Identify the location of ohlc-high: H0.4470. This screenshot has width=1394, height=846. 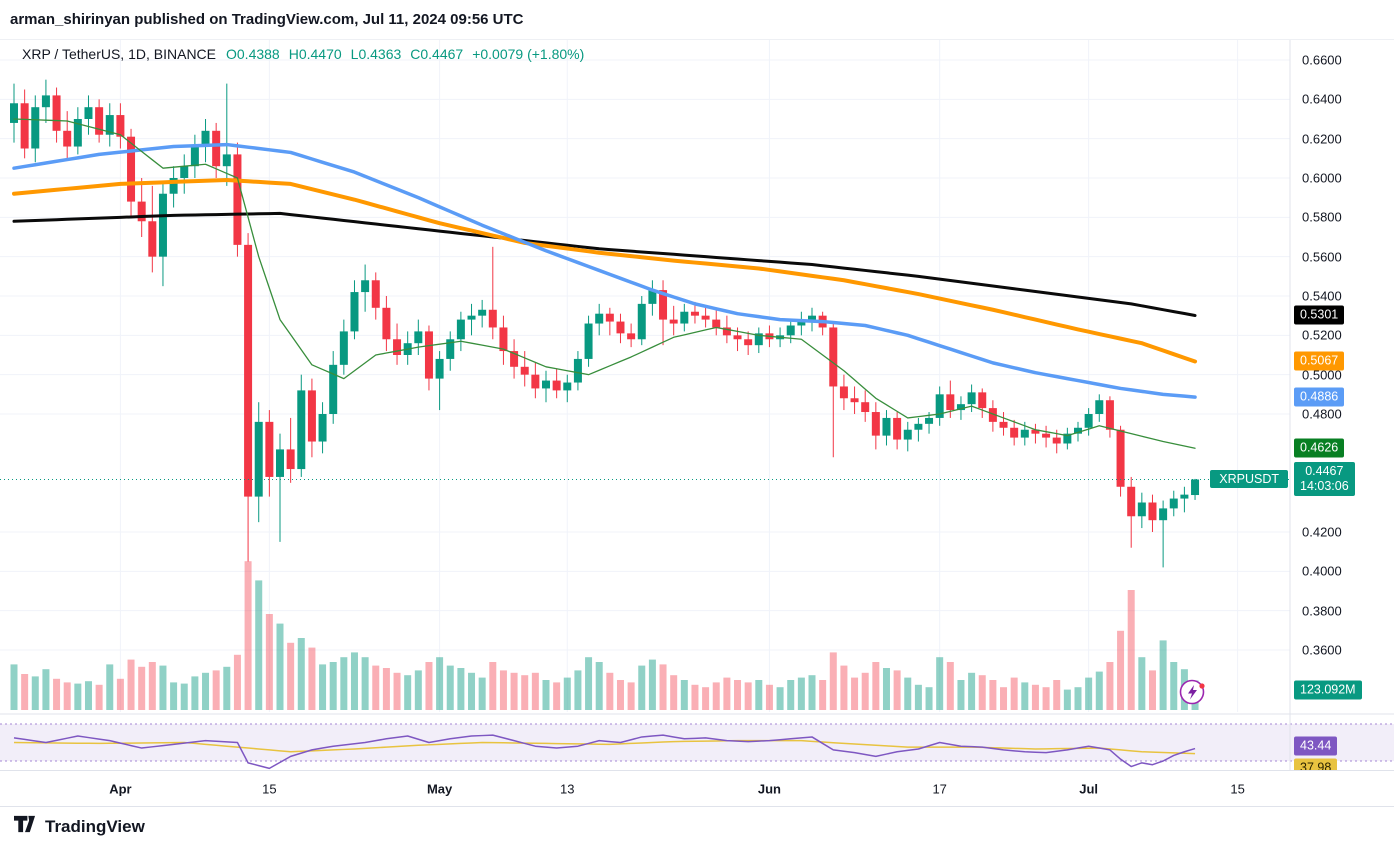
(315, 54).